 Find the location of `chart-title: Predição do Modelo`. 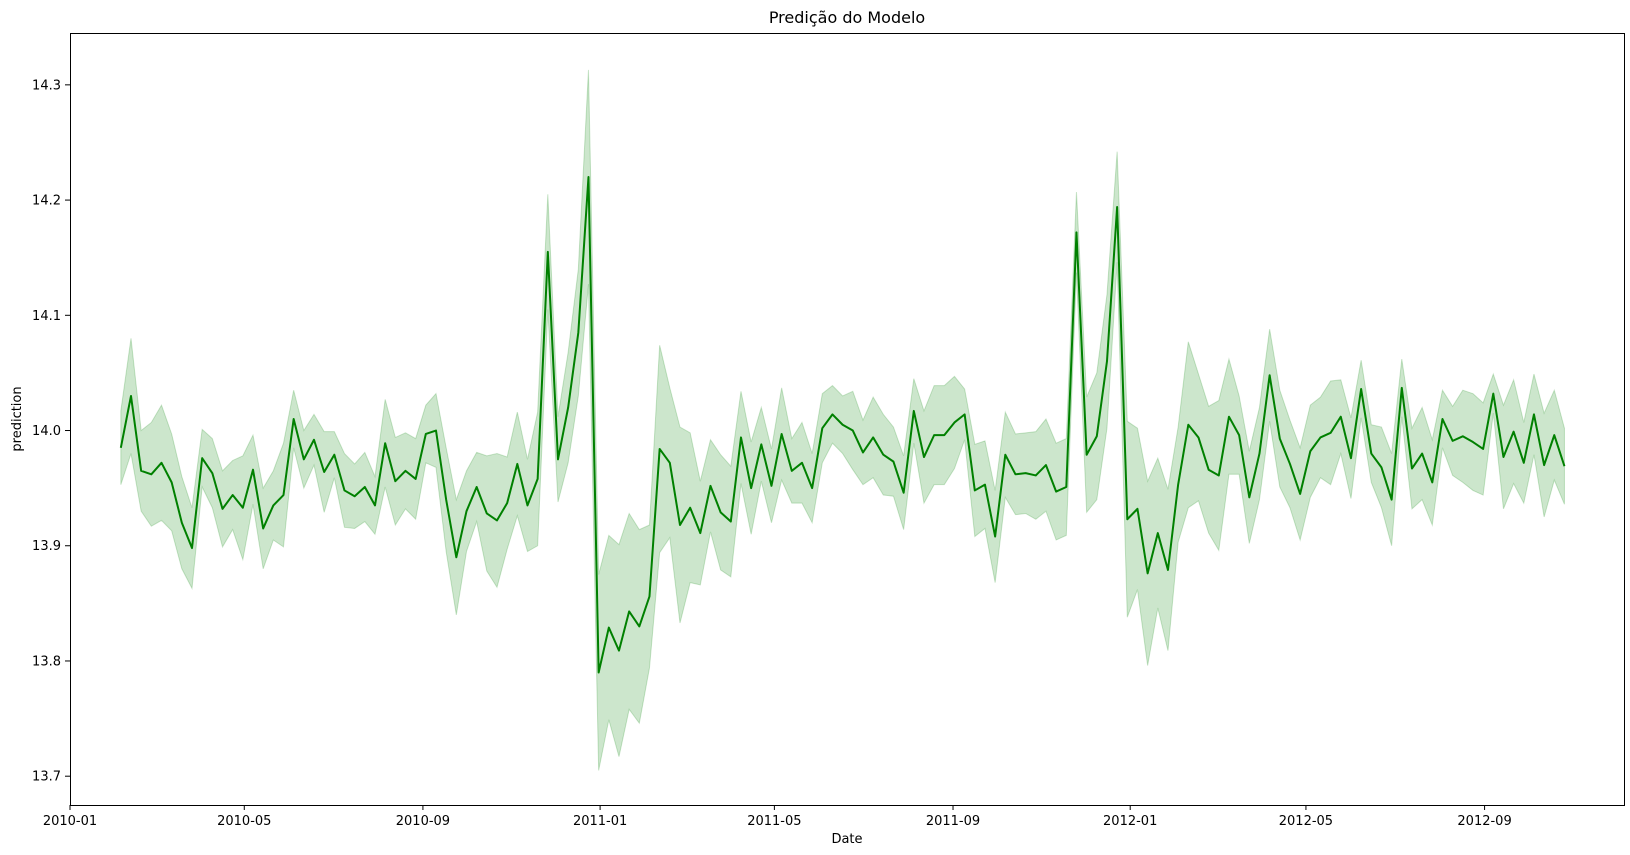

chart-title: Predição do Modelo is located at coordinates (847, 17).